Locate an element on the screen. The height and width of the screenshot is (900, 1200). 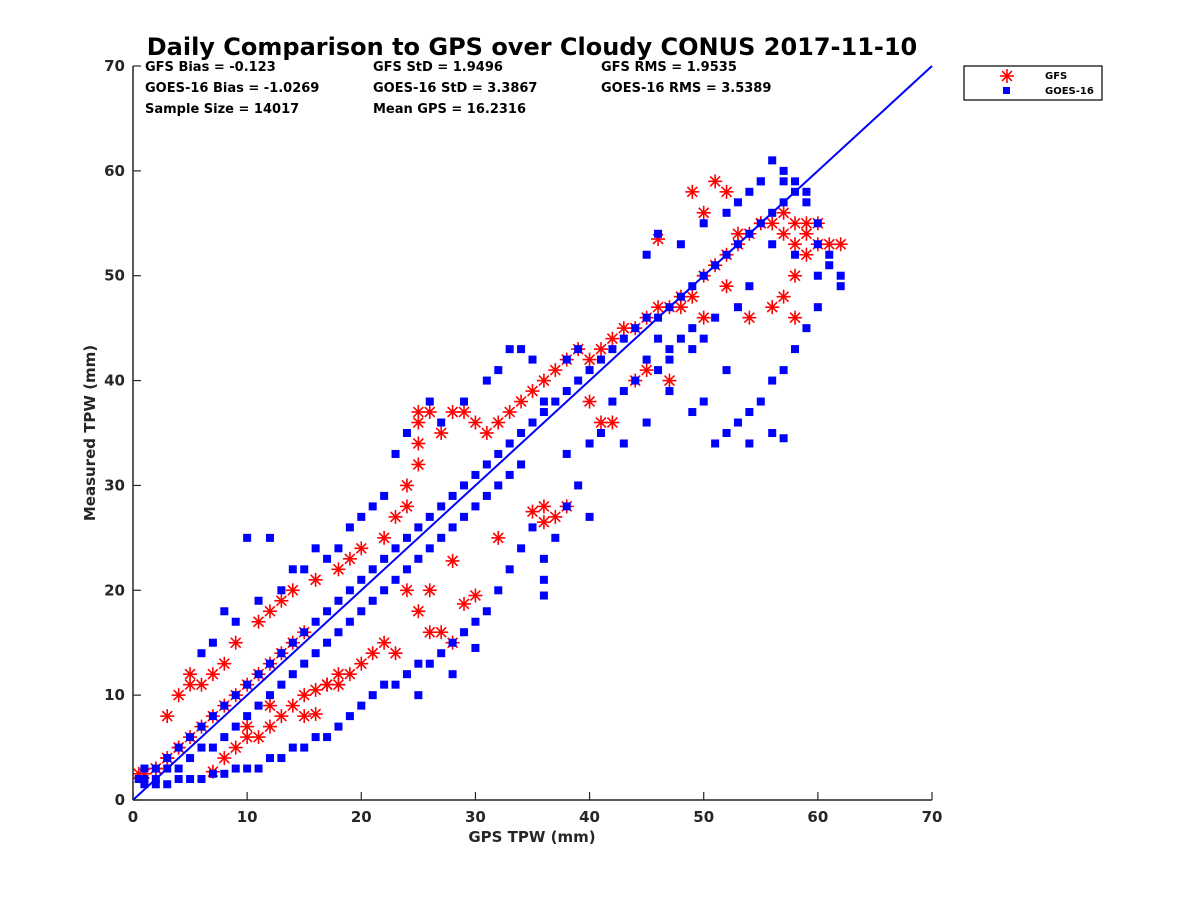
legend-goes16-label: GOES-16 is located at coordinates (1069, 91).